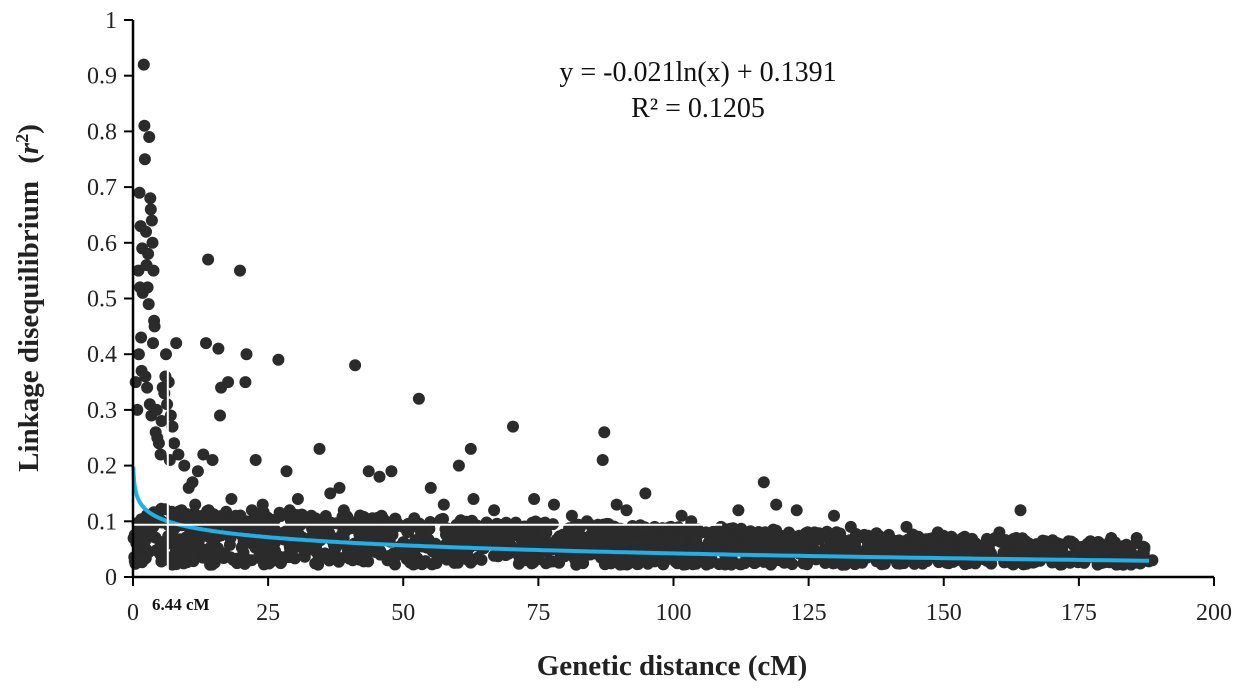 The width and height of the screenshot is (1247, 691). I want to click on y-tick-label: 0.3, so click(102, 411).